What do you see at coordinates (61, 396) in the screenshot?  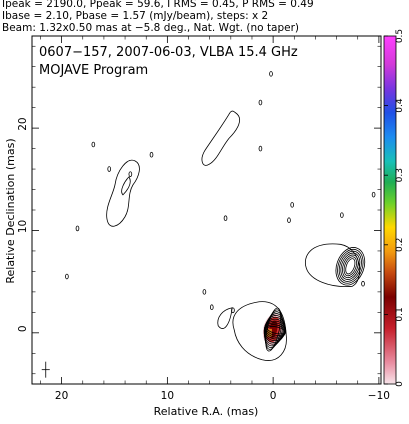 I see `x-tick-label: 20` at bounding box center [61, 396].